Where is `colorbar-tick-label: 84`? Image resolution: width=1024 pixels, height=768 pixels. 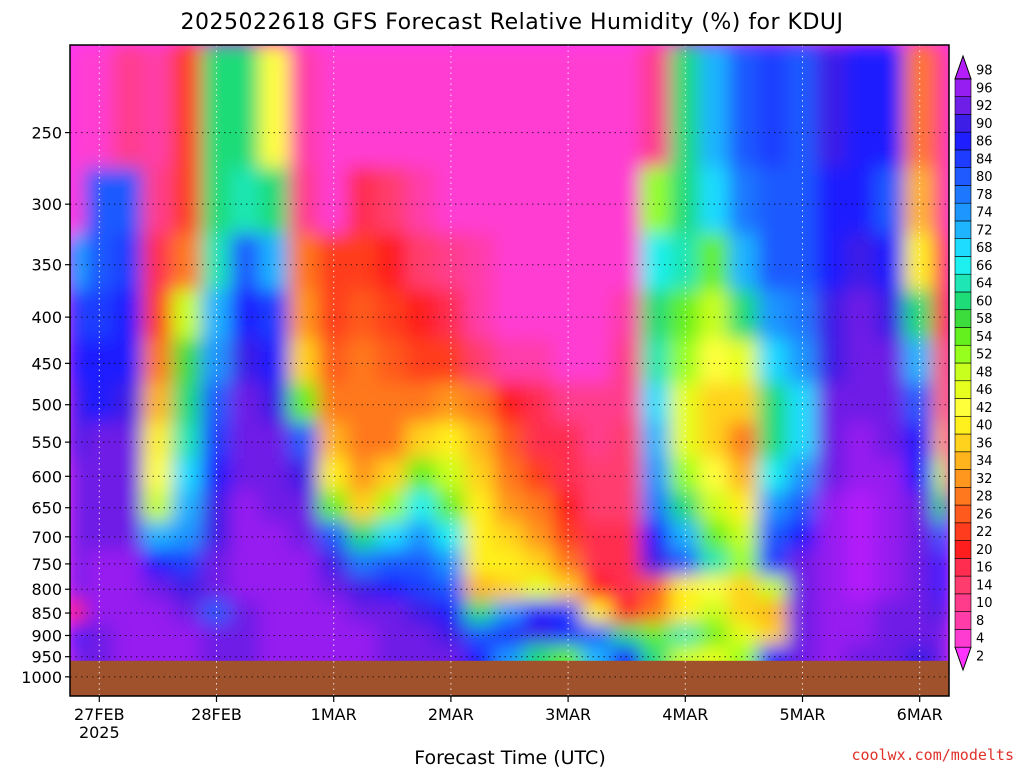
colorbar-tick-label: 84 is located at coordinates (984, 159).